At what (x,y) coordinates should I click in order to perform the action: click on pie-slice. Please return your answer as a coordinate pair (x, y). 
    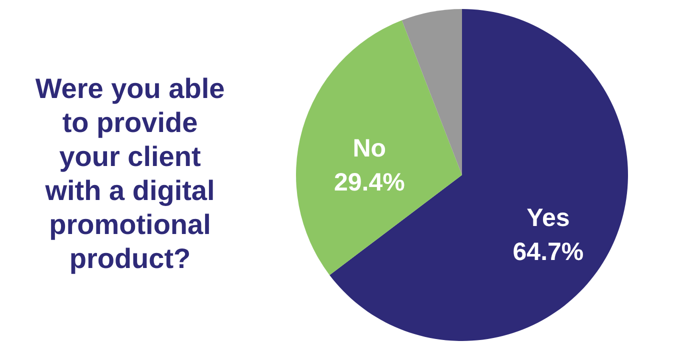
    Looking at the image, I should click on (432, 92).